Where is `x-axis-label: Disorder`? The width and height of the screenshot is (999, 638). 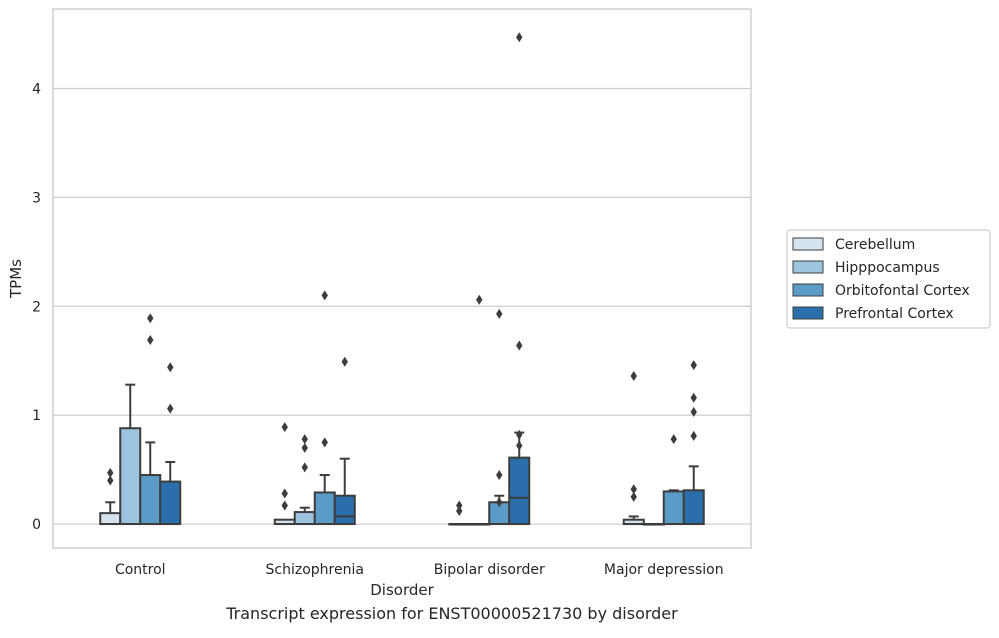
x-axis-label: Disorder is located at coordinates (402, 590).